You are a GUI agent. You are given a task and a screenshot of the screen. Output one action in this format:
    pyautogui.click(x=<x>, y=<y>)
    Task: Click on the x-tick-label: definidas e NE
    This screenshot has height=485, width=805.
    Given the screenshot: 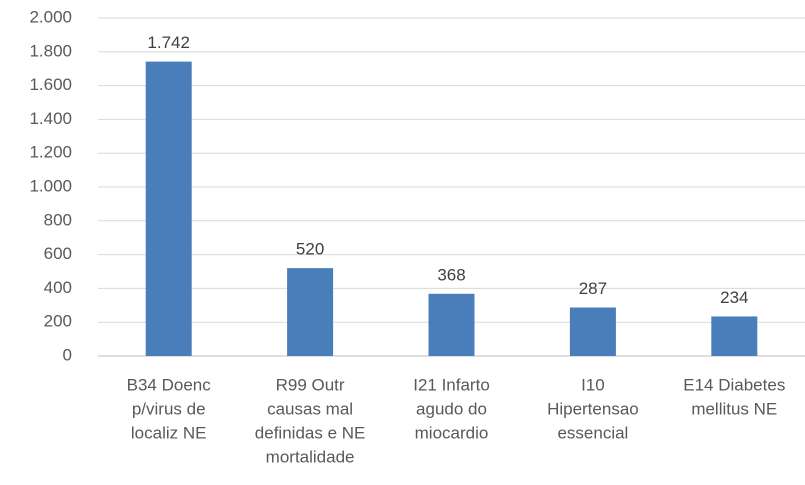 What is the action you would take?
    pyautogui.click(x=310, y=432)
    